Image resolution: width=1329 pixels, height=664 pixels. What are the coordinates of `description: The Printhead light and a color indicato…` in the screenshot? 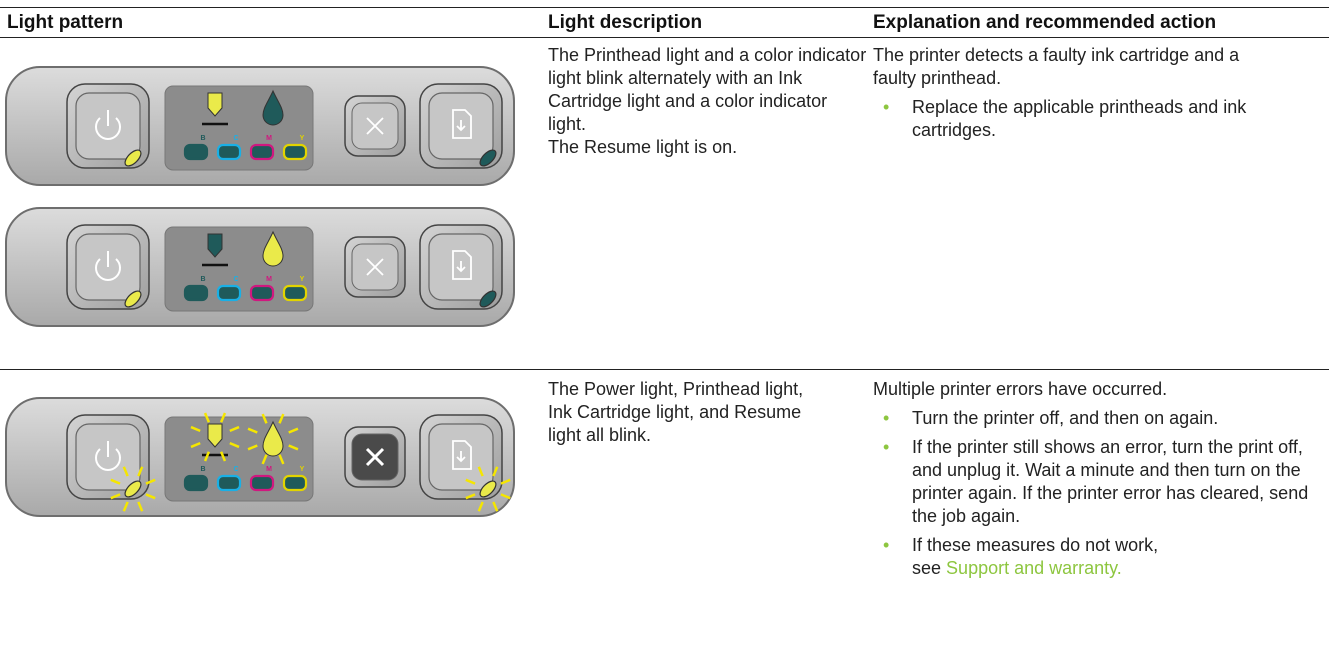 It's located at (709, 101).